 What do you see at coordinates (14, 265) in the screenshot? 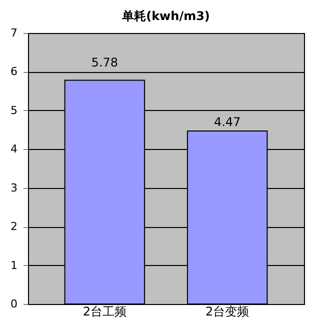
I see `y-tick-label: 1` at bounding box center [14, 265].